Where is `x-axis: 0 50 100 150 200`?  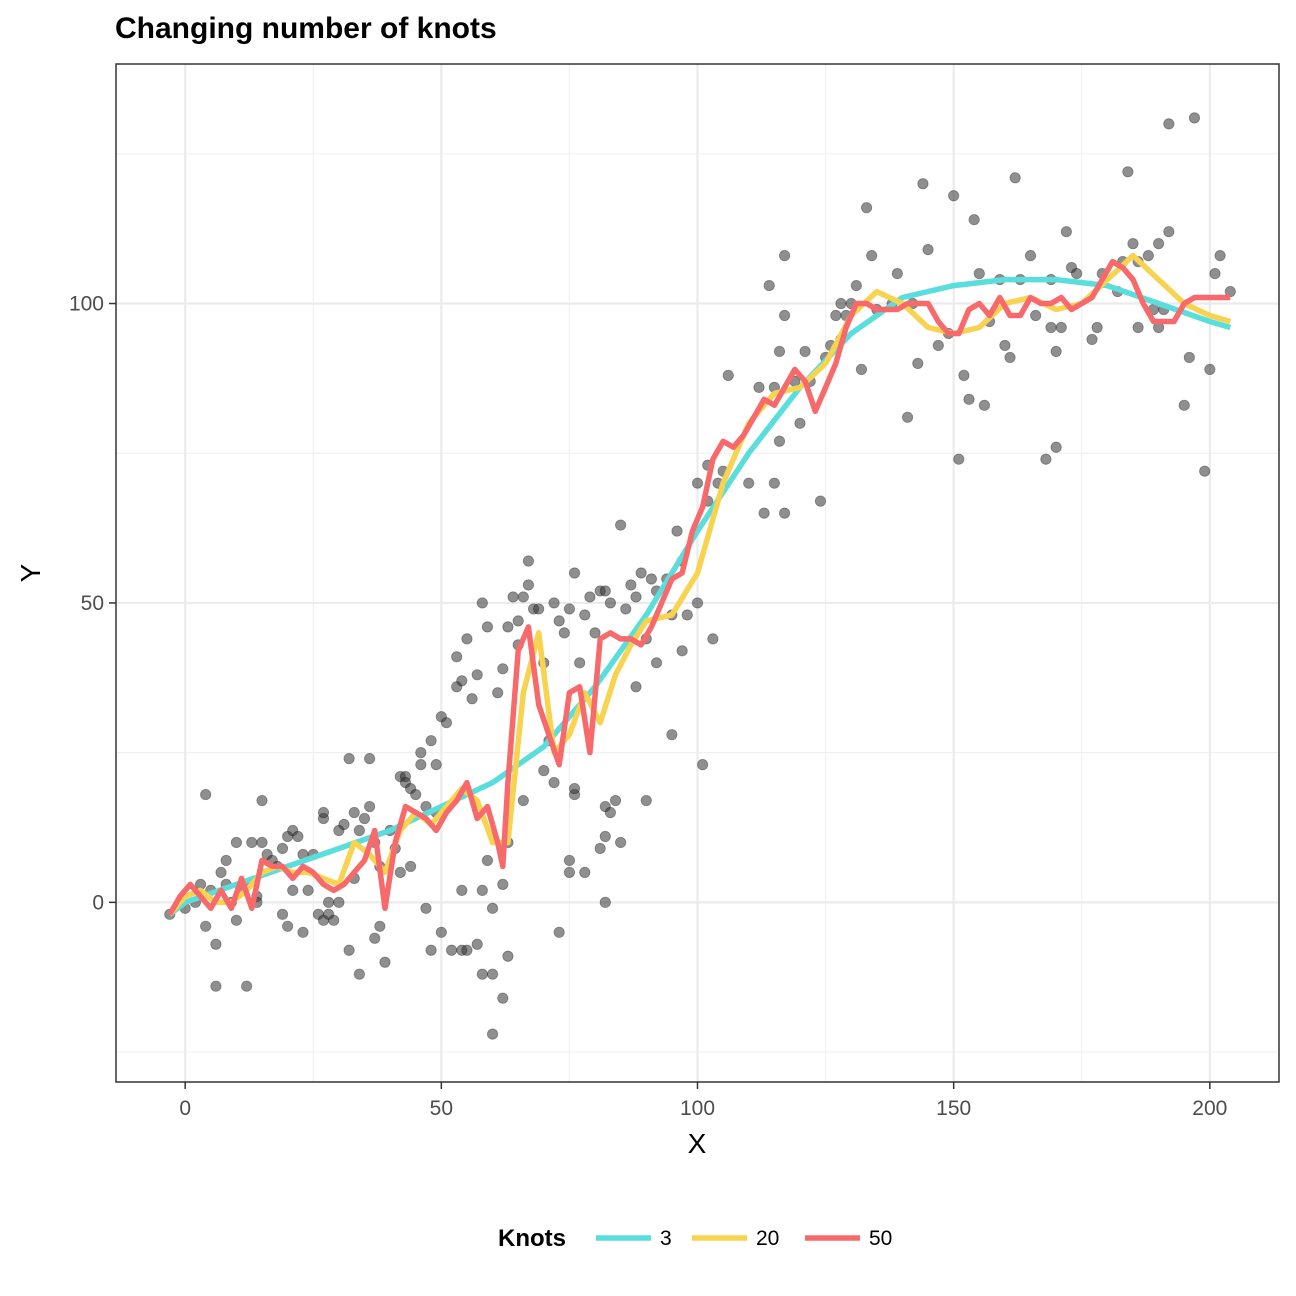 x-axis: 0 50 100 150 200 is located at coordinates (703, 1101).